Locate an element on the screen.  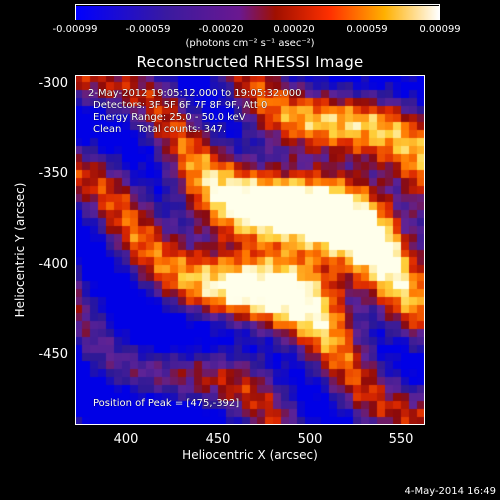
chart-title: Reconstructed RHESSI Image is located at coordinates (250, 62).